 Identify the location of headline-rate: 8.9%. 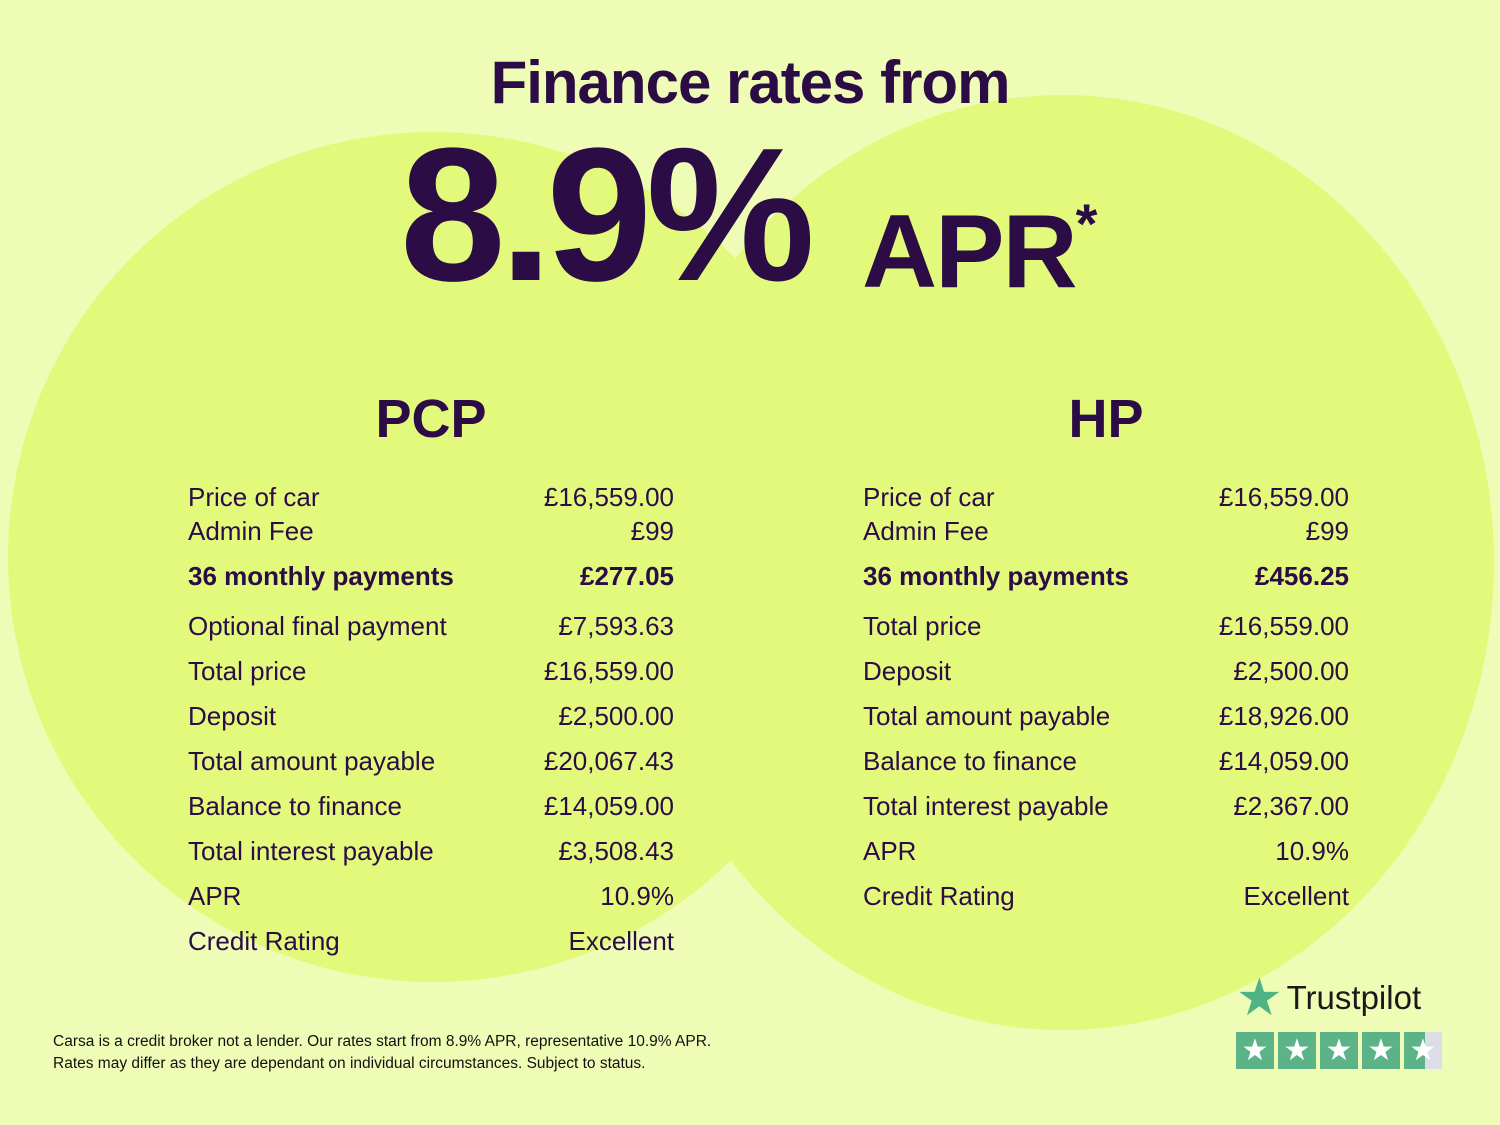
(607, 215).